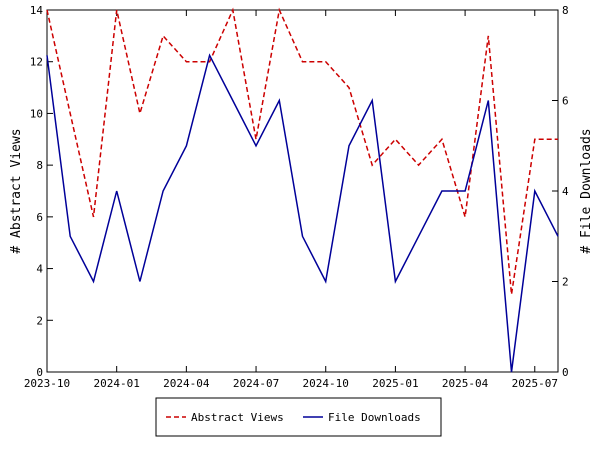 The width and height of the screenshot is (600, 450). I want to click on left-tick-label: 10, so click(36, 113).